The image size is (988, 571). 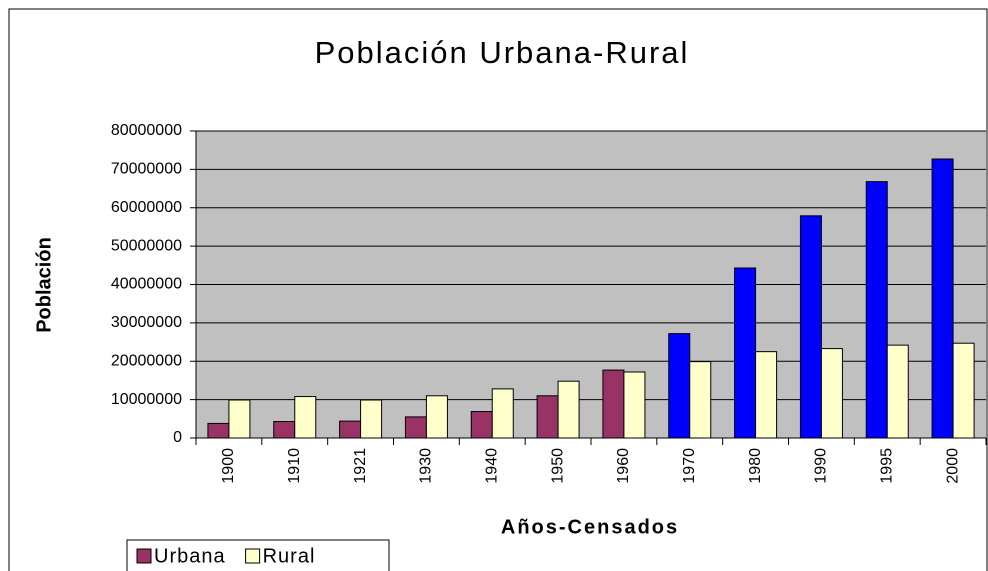 I want to click on y-tick-label: 20000000, so click(x=146, y=360).